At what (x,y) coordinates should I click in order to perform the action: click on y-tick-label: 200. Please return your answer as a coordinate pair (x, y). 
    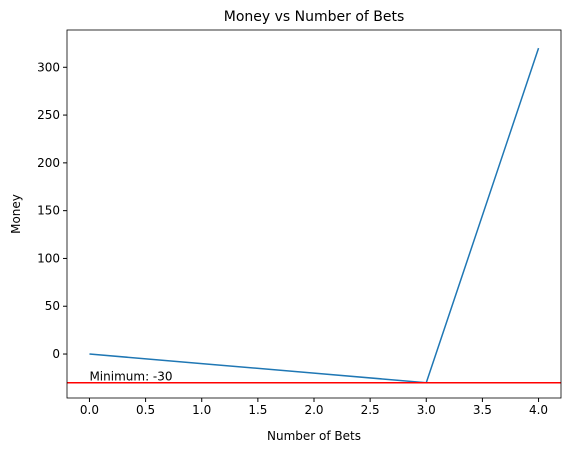
    Looking at the image, I should click on (48, 163).